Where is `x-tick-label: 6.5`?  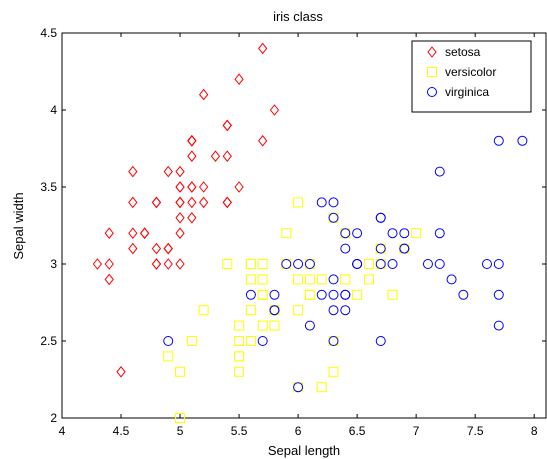
x-tick-label: 6.5 is located at coordinates (357, 431).